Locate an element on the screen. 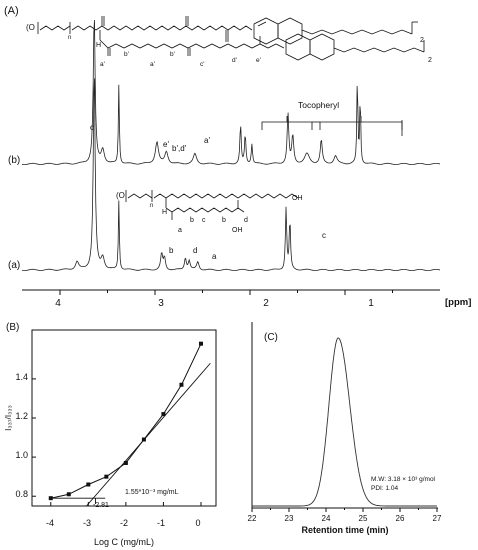 This screenshot has width=478, height=550. b-xtick-2: -3 is located at coordinates (87, 523).